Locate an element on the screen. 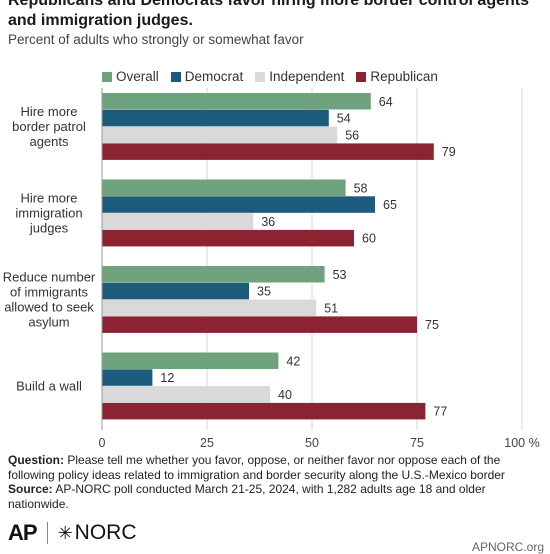 The image size is (550, 554). data-label: 58 is located at coordinates (361, 188).